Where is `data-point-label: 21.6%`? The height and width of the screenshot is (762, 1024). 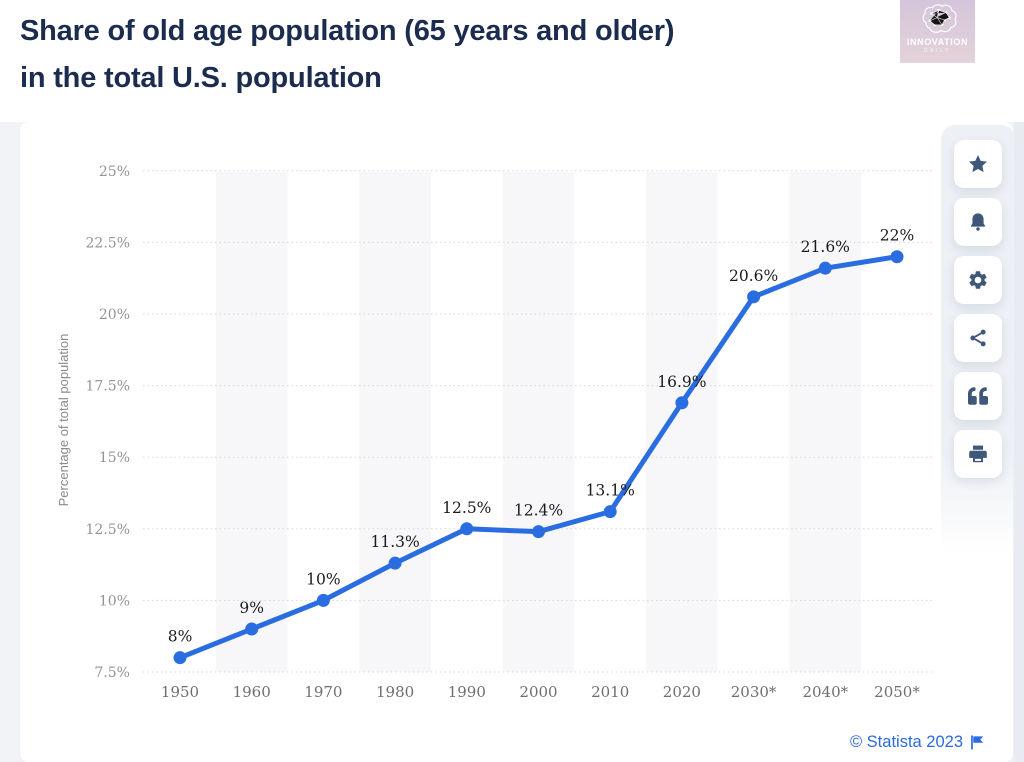
data-point-label: 21.6% is located at coordinates (825, 247).